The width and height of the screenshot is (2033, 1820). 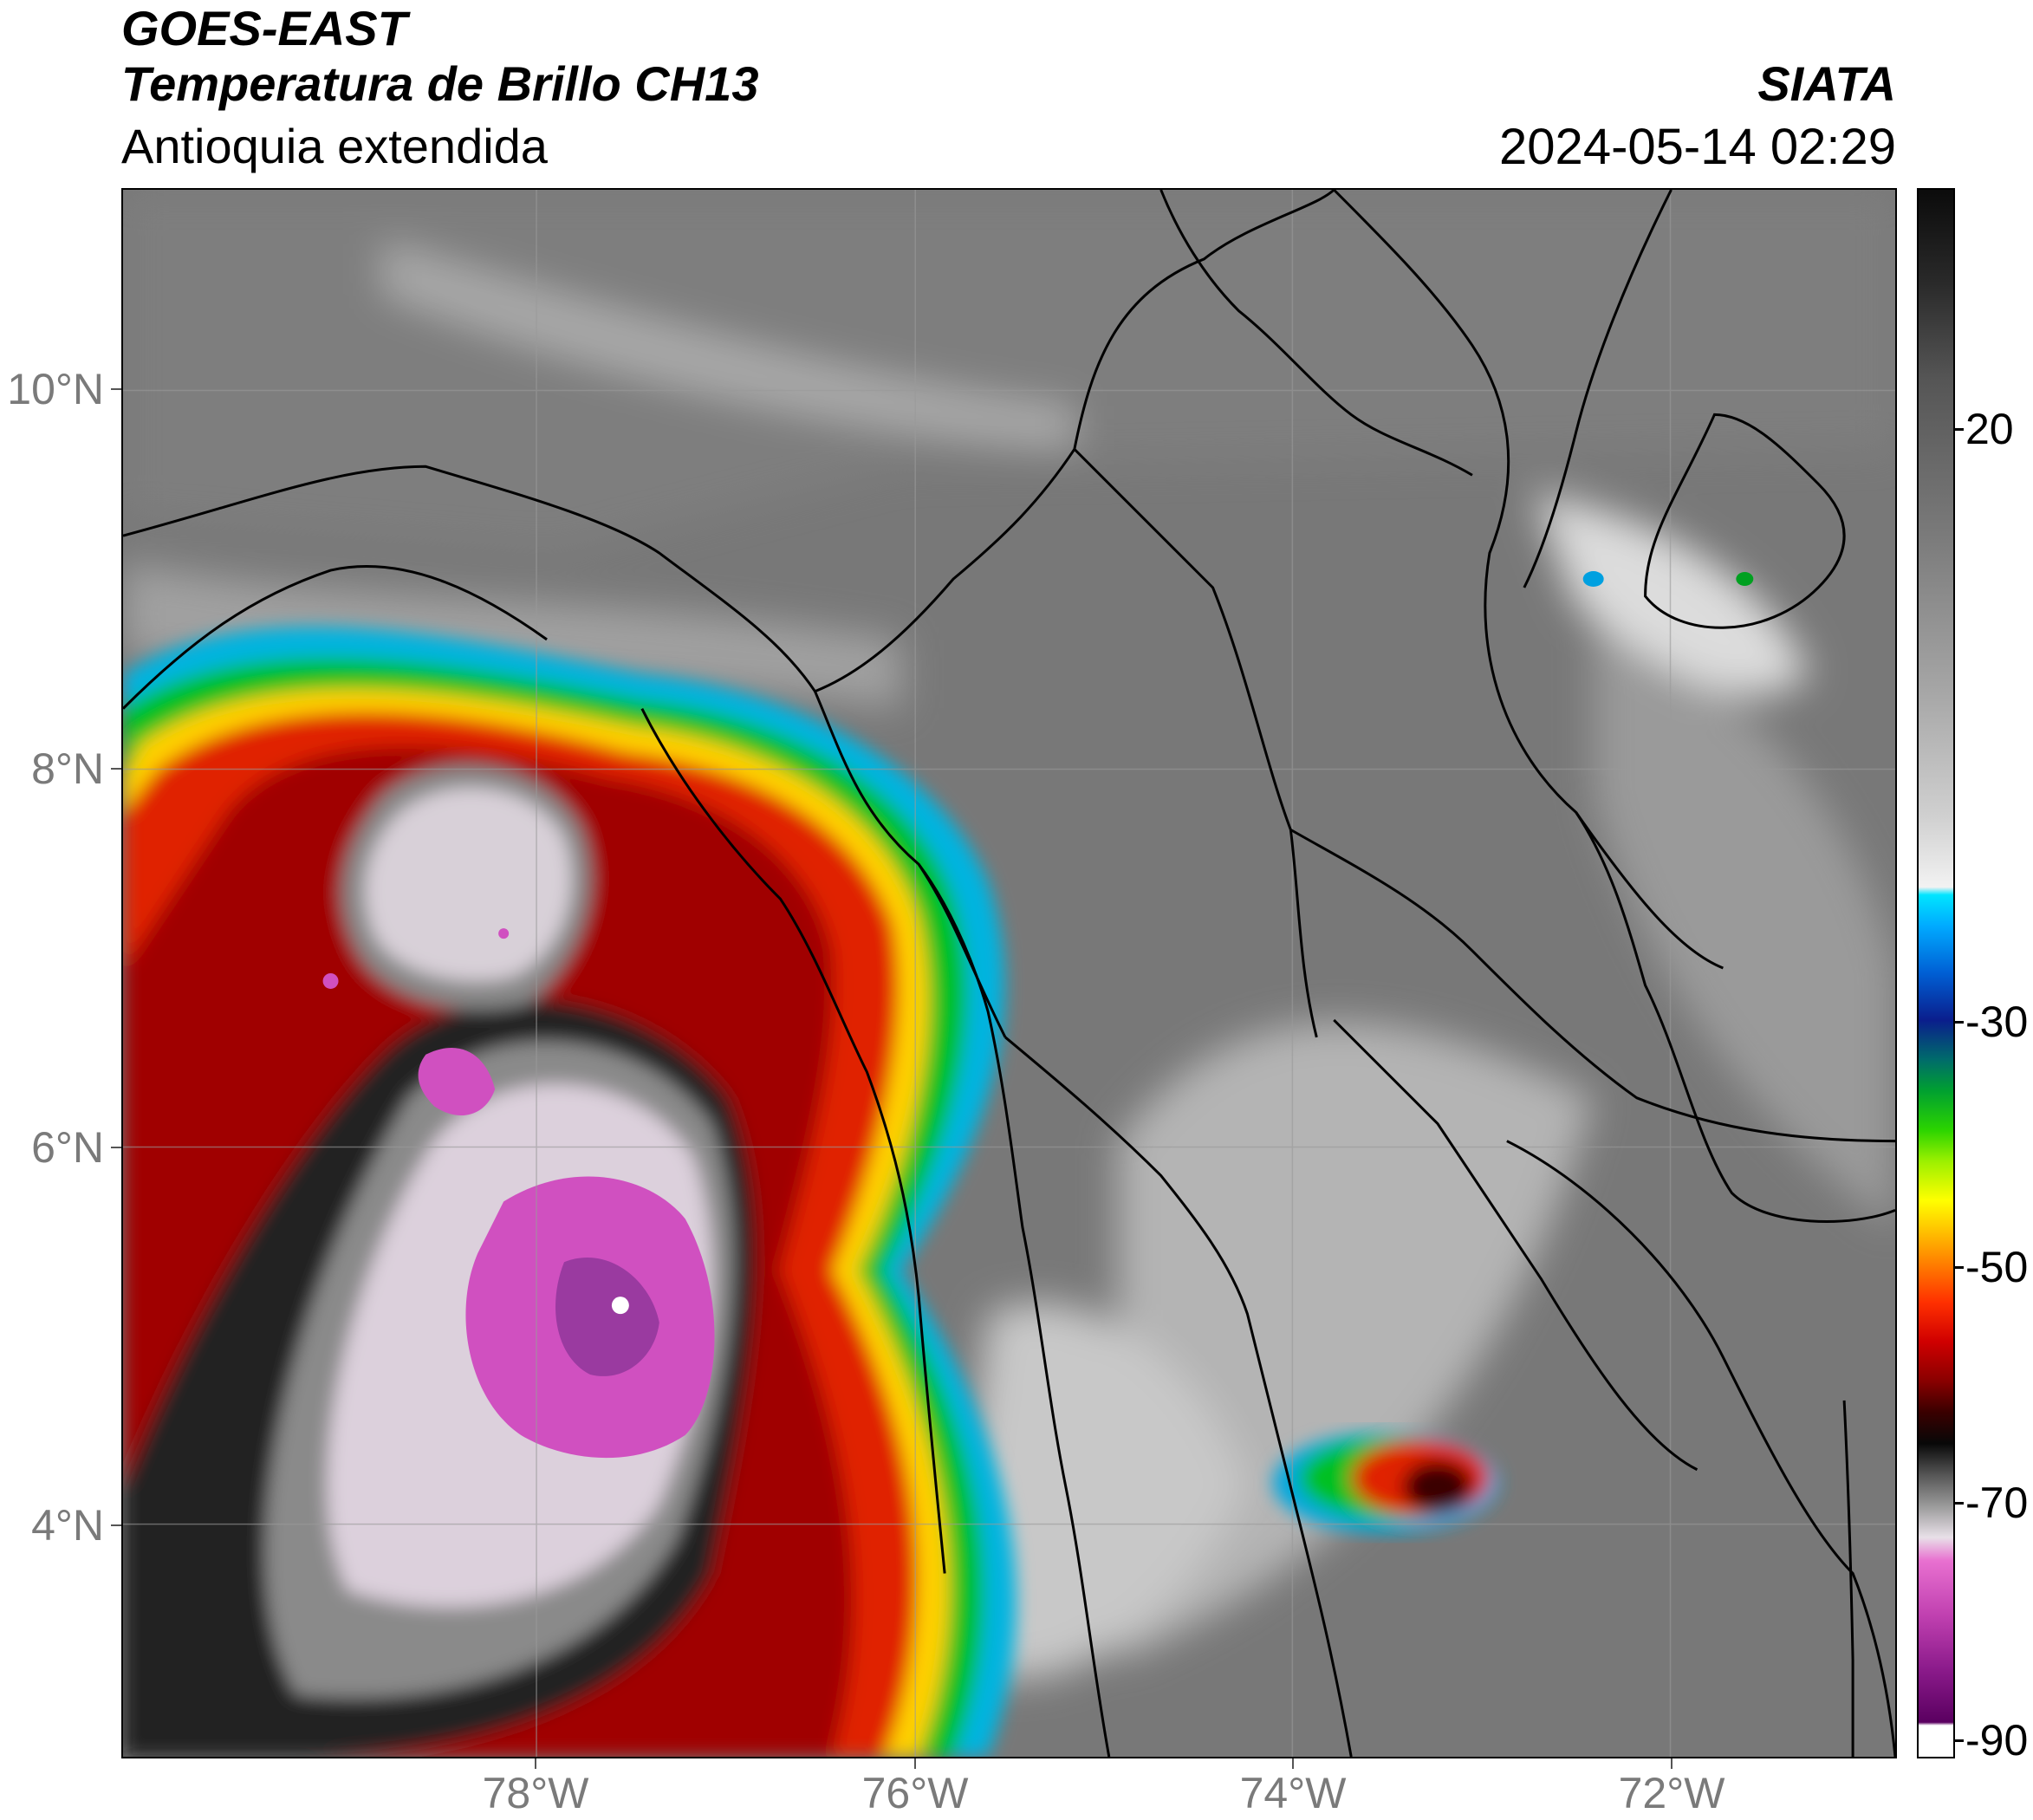 I want to click on lat-label-4n: 4°N, so click(x=67, y=1525).